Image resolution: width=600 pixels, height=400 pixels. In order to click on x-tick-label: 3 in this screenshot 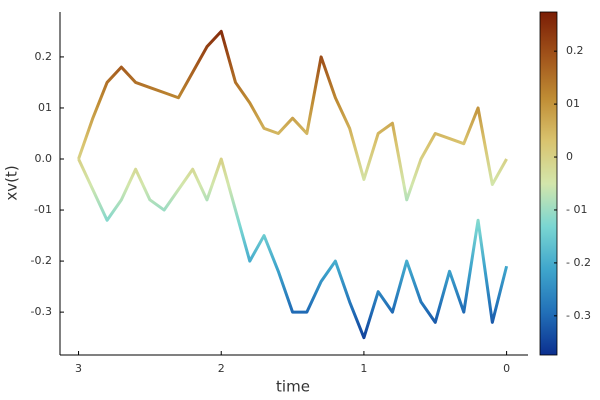, I will do `click(78, 368)`.